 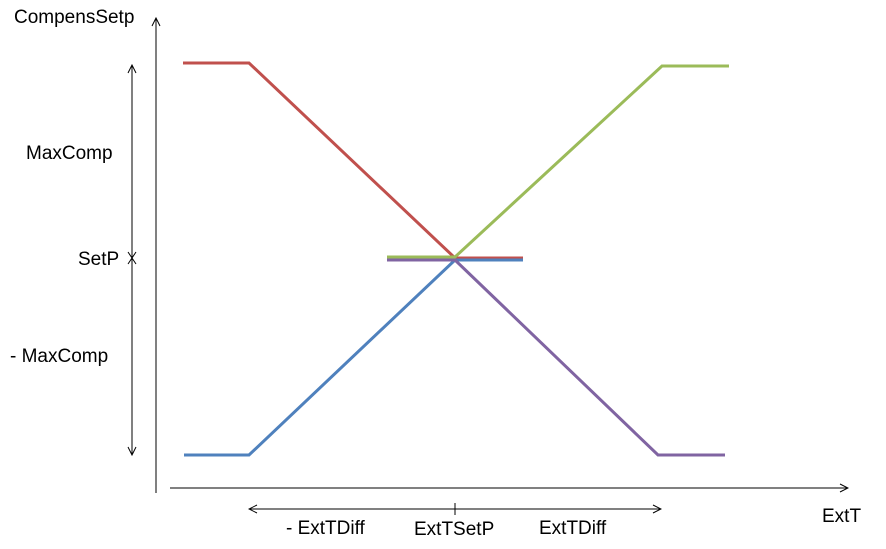 I want to click on setp-label: SetP, so click(x=98, y=259).